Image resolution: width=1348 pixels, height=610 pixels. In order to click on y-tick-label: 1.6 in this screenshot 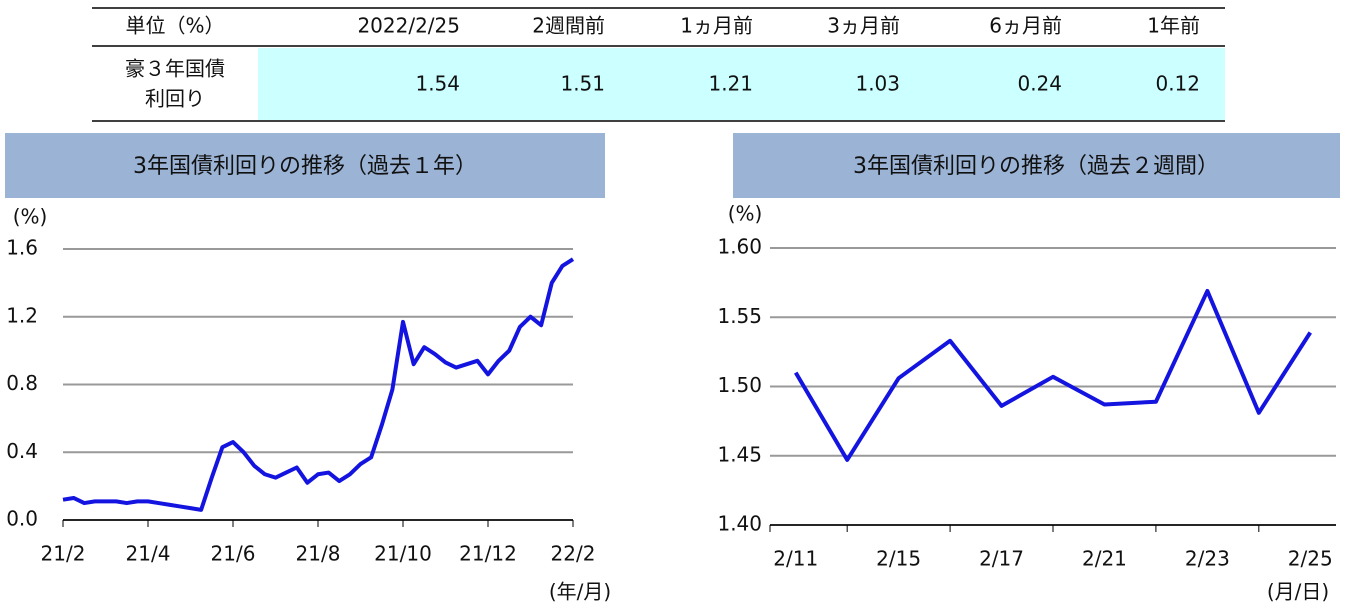, I will do `click(22, 248)`.